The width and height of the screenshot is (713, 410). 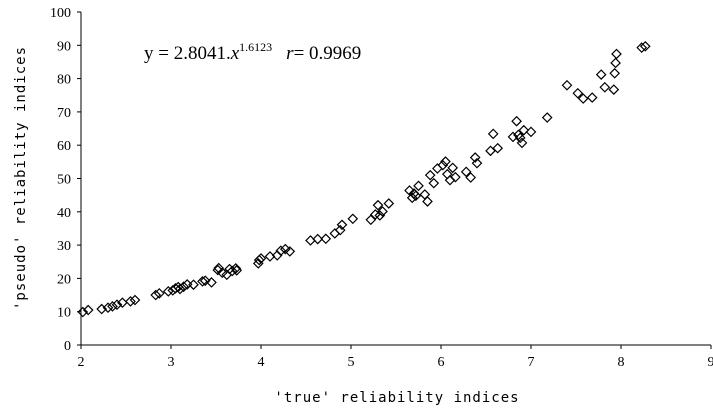 I want to click on y-tick-label: 90, so click(x=64, y=46).